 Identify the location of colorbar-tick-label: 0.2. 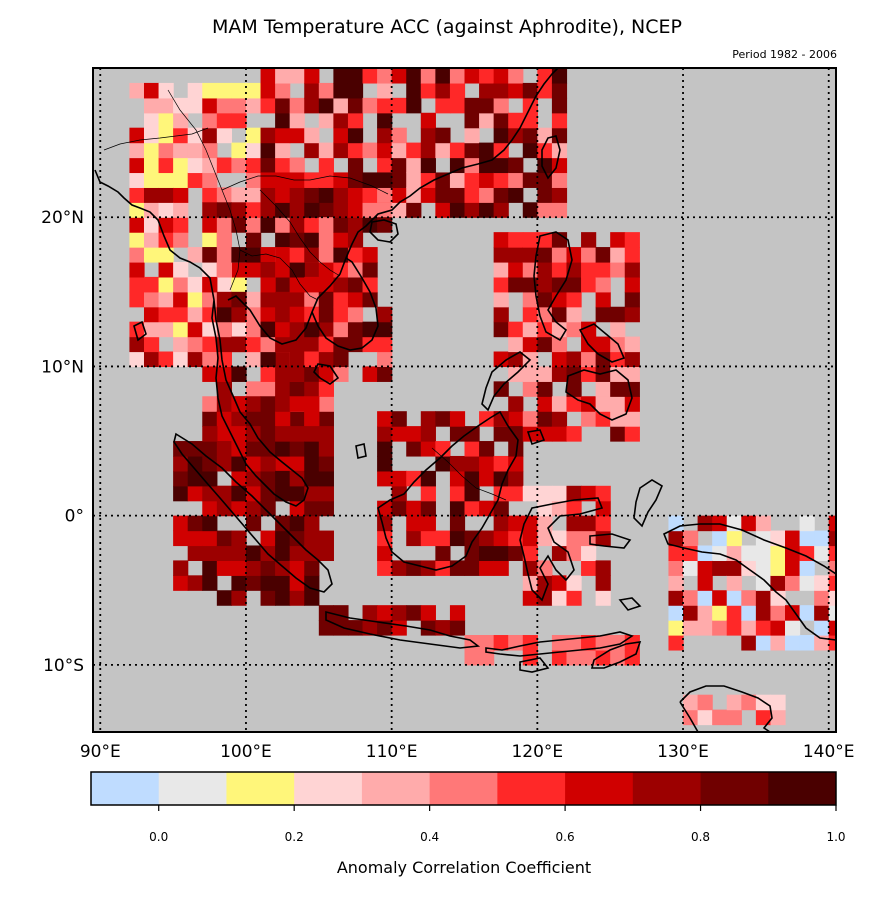
(294, 837).